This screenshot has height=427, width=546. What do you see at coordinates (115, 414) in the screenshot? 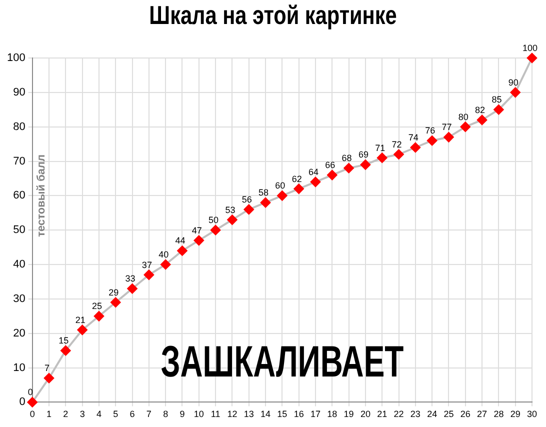
I see `x-tick-label: 5` at bounding box center [115, 414].